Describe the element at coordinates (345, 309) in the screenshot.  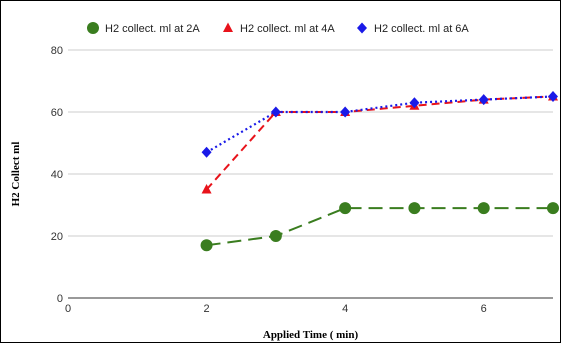
I see `x-tick-label-4: 4` at that location.